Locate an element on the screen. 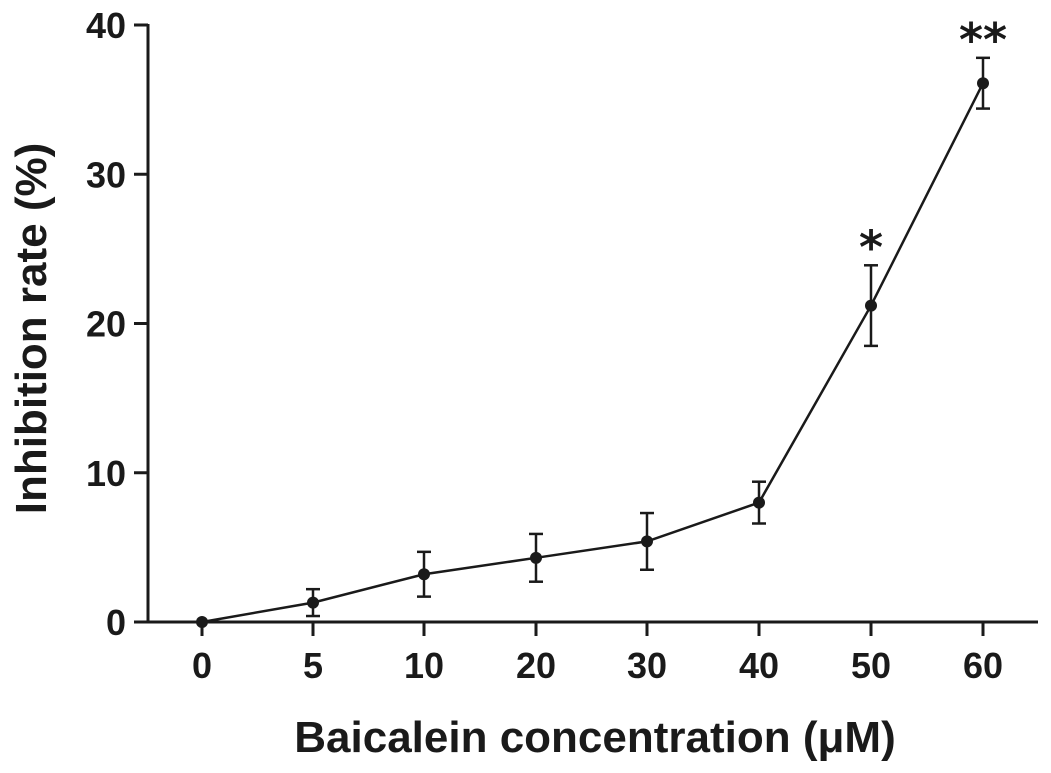  y-ticks: 0 10 20 30 40 is located at coordinates (117, 324).